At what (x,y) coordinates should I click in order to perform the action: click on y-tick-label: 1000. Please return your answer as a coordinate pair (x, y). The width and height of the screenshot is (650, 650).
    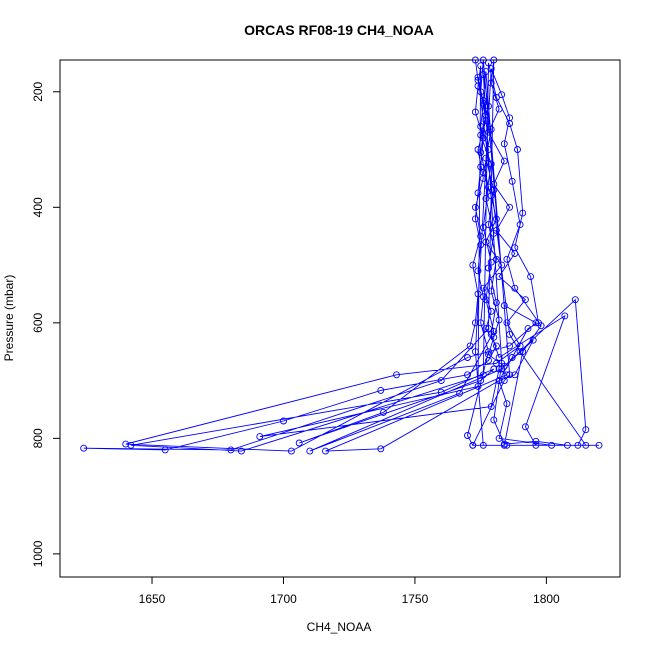
    Looking at the image, I should click on (38, 553).